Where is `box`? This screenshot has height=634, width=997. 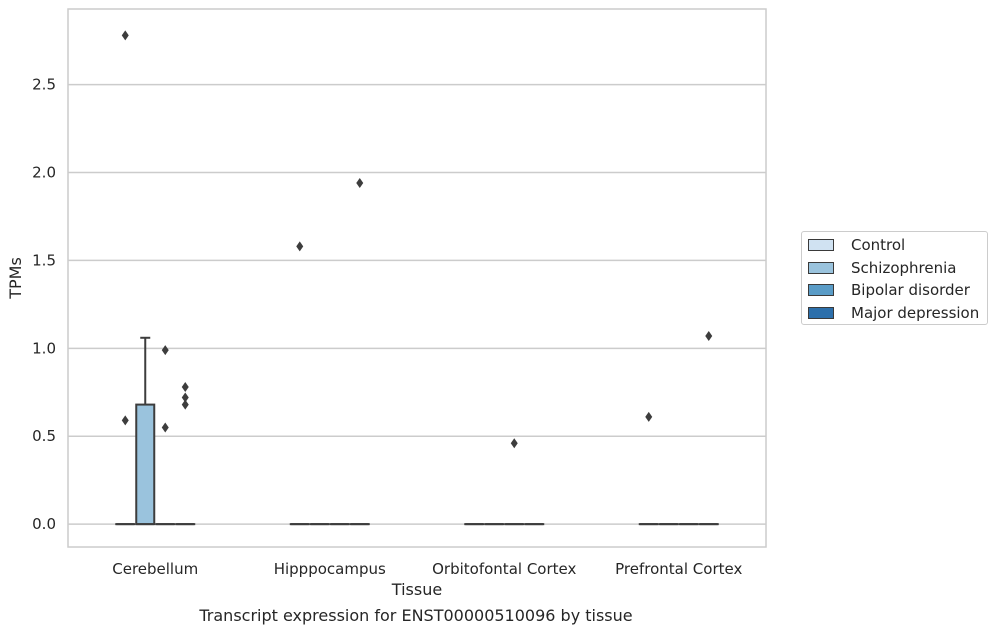 box is located at coordinates (145, 464).